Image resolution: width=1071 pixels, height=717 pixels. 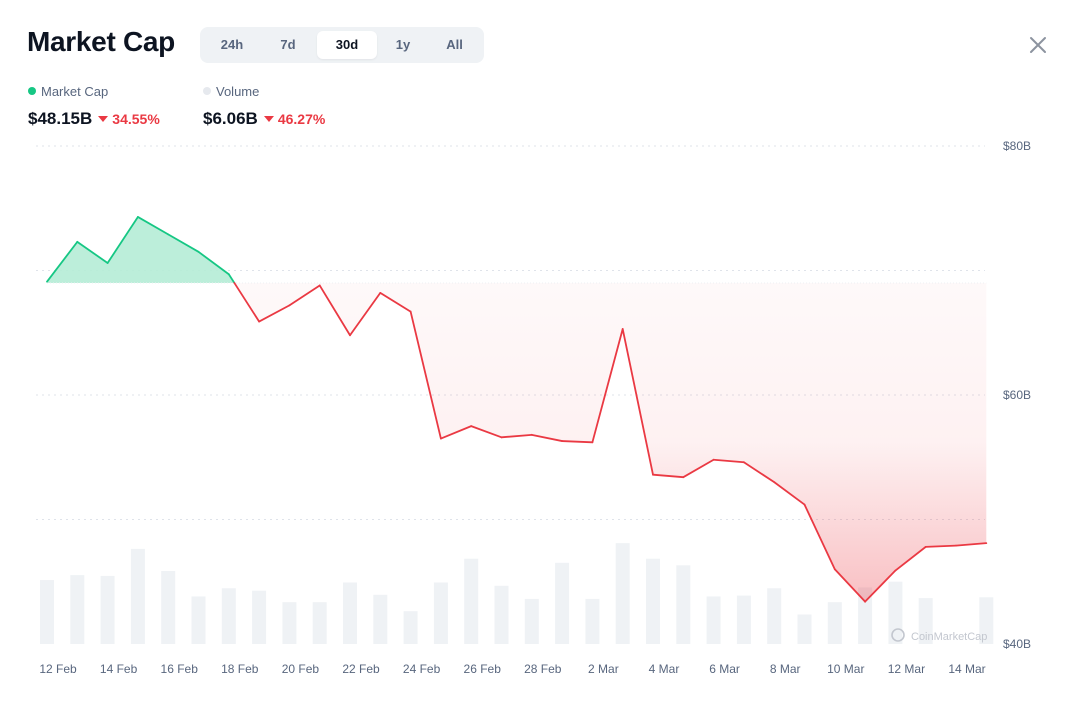 What do you see at coordinates (232, 44) in the screenshot?
I see `tab-24h: 24h` at bounding box center [232, 44].